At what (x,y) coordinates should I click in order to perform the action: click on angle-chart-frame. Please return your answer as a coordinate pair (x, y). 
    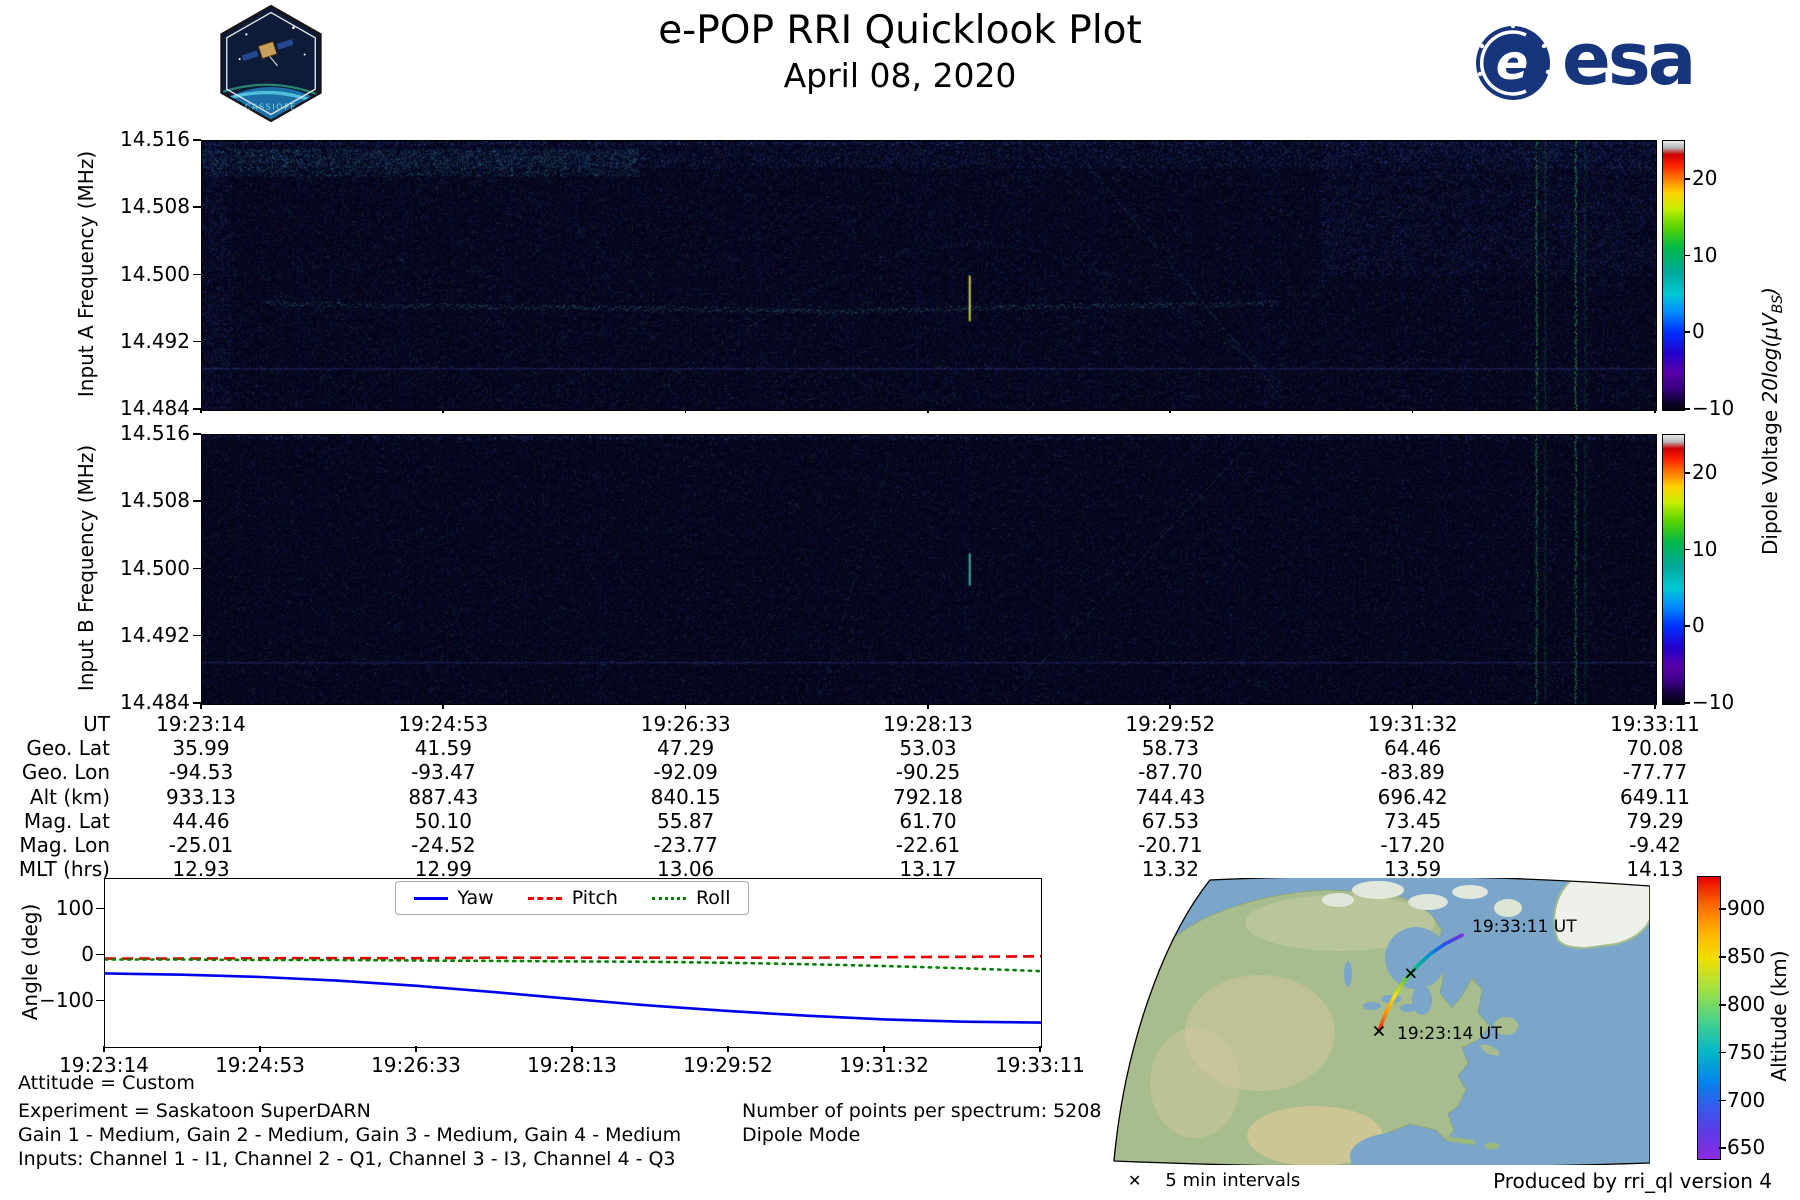
    Looking at the image, I should click on (573, 963).